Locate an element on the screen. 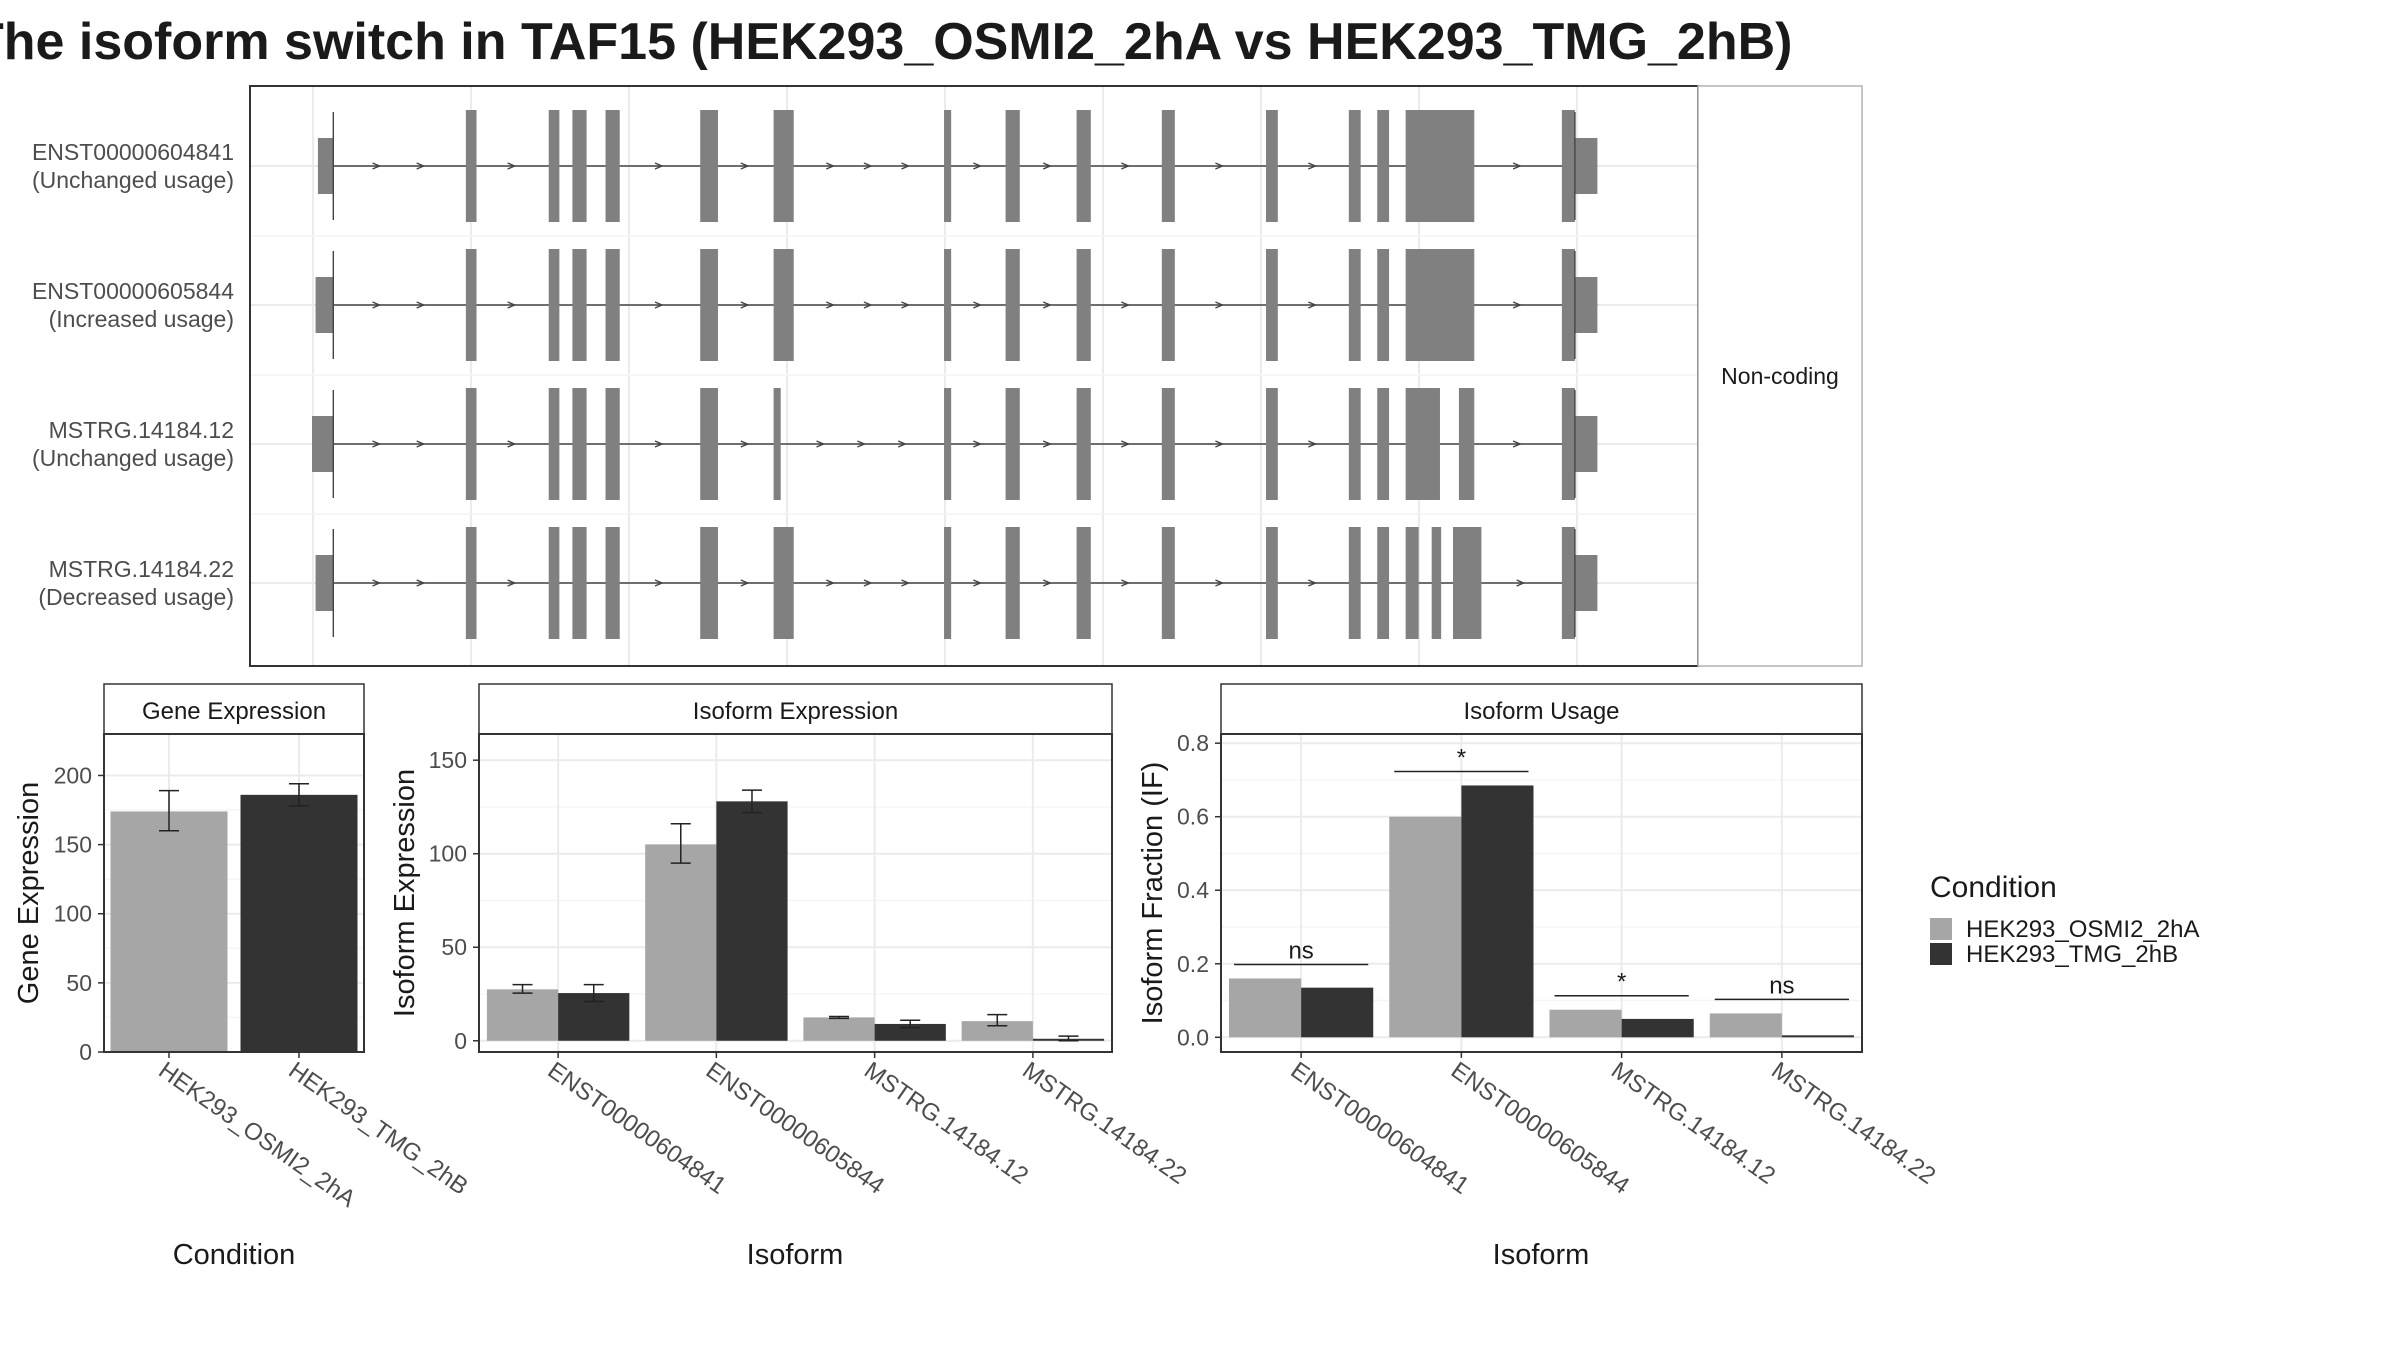 The height and width of the screenshot is (1350, 2400). transcript-usage-label: (Unchanged usage) is located at coordinates (133, 458).